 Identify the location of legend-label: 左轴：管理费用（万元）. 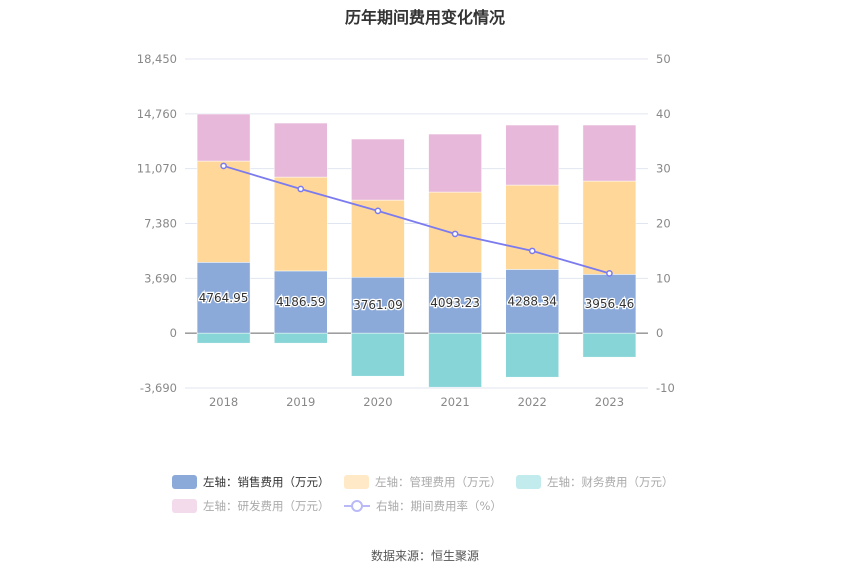
(438, 482).